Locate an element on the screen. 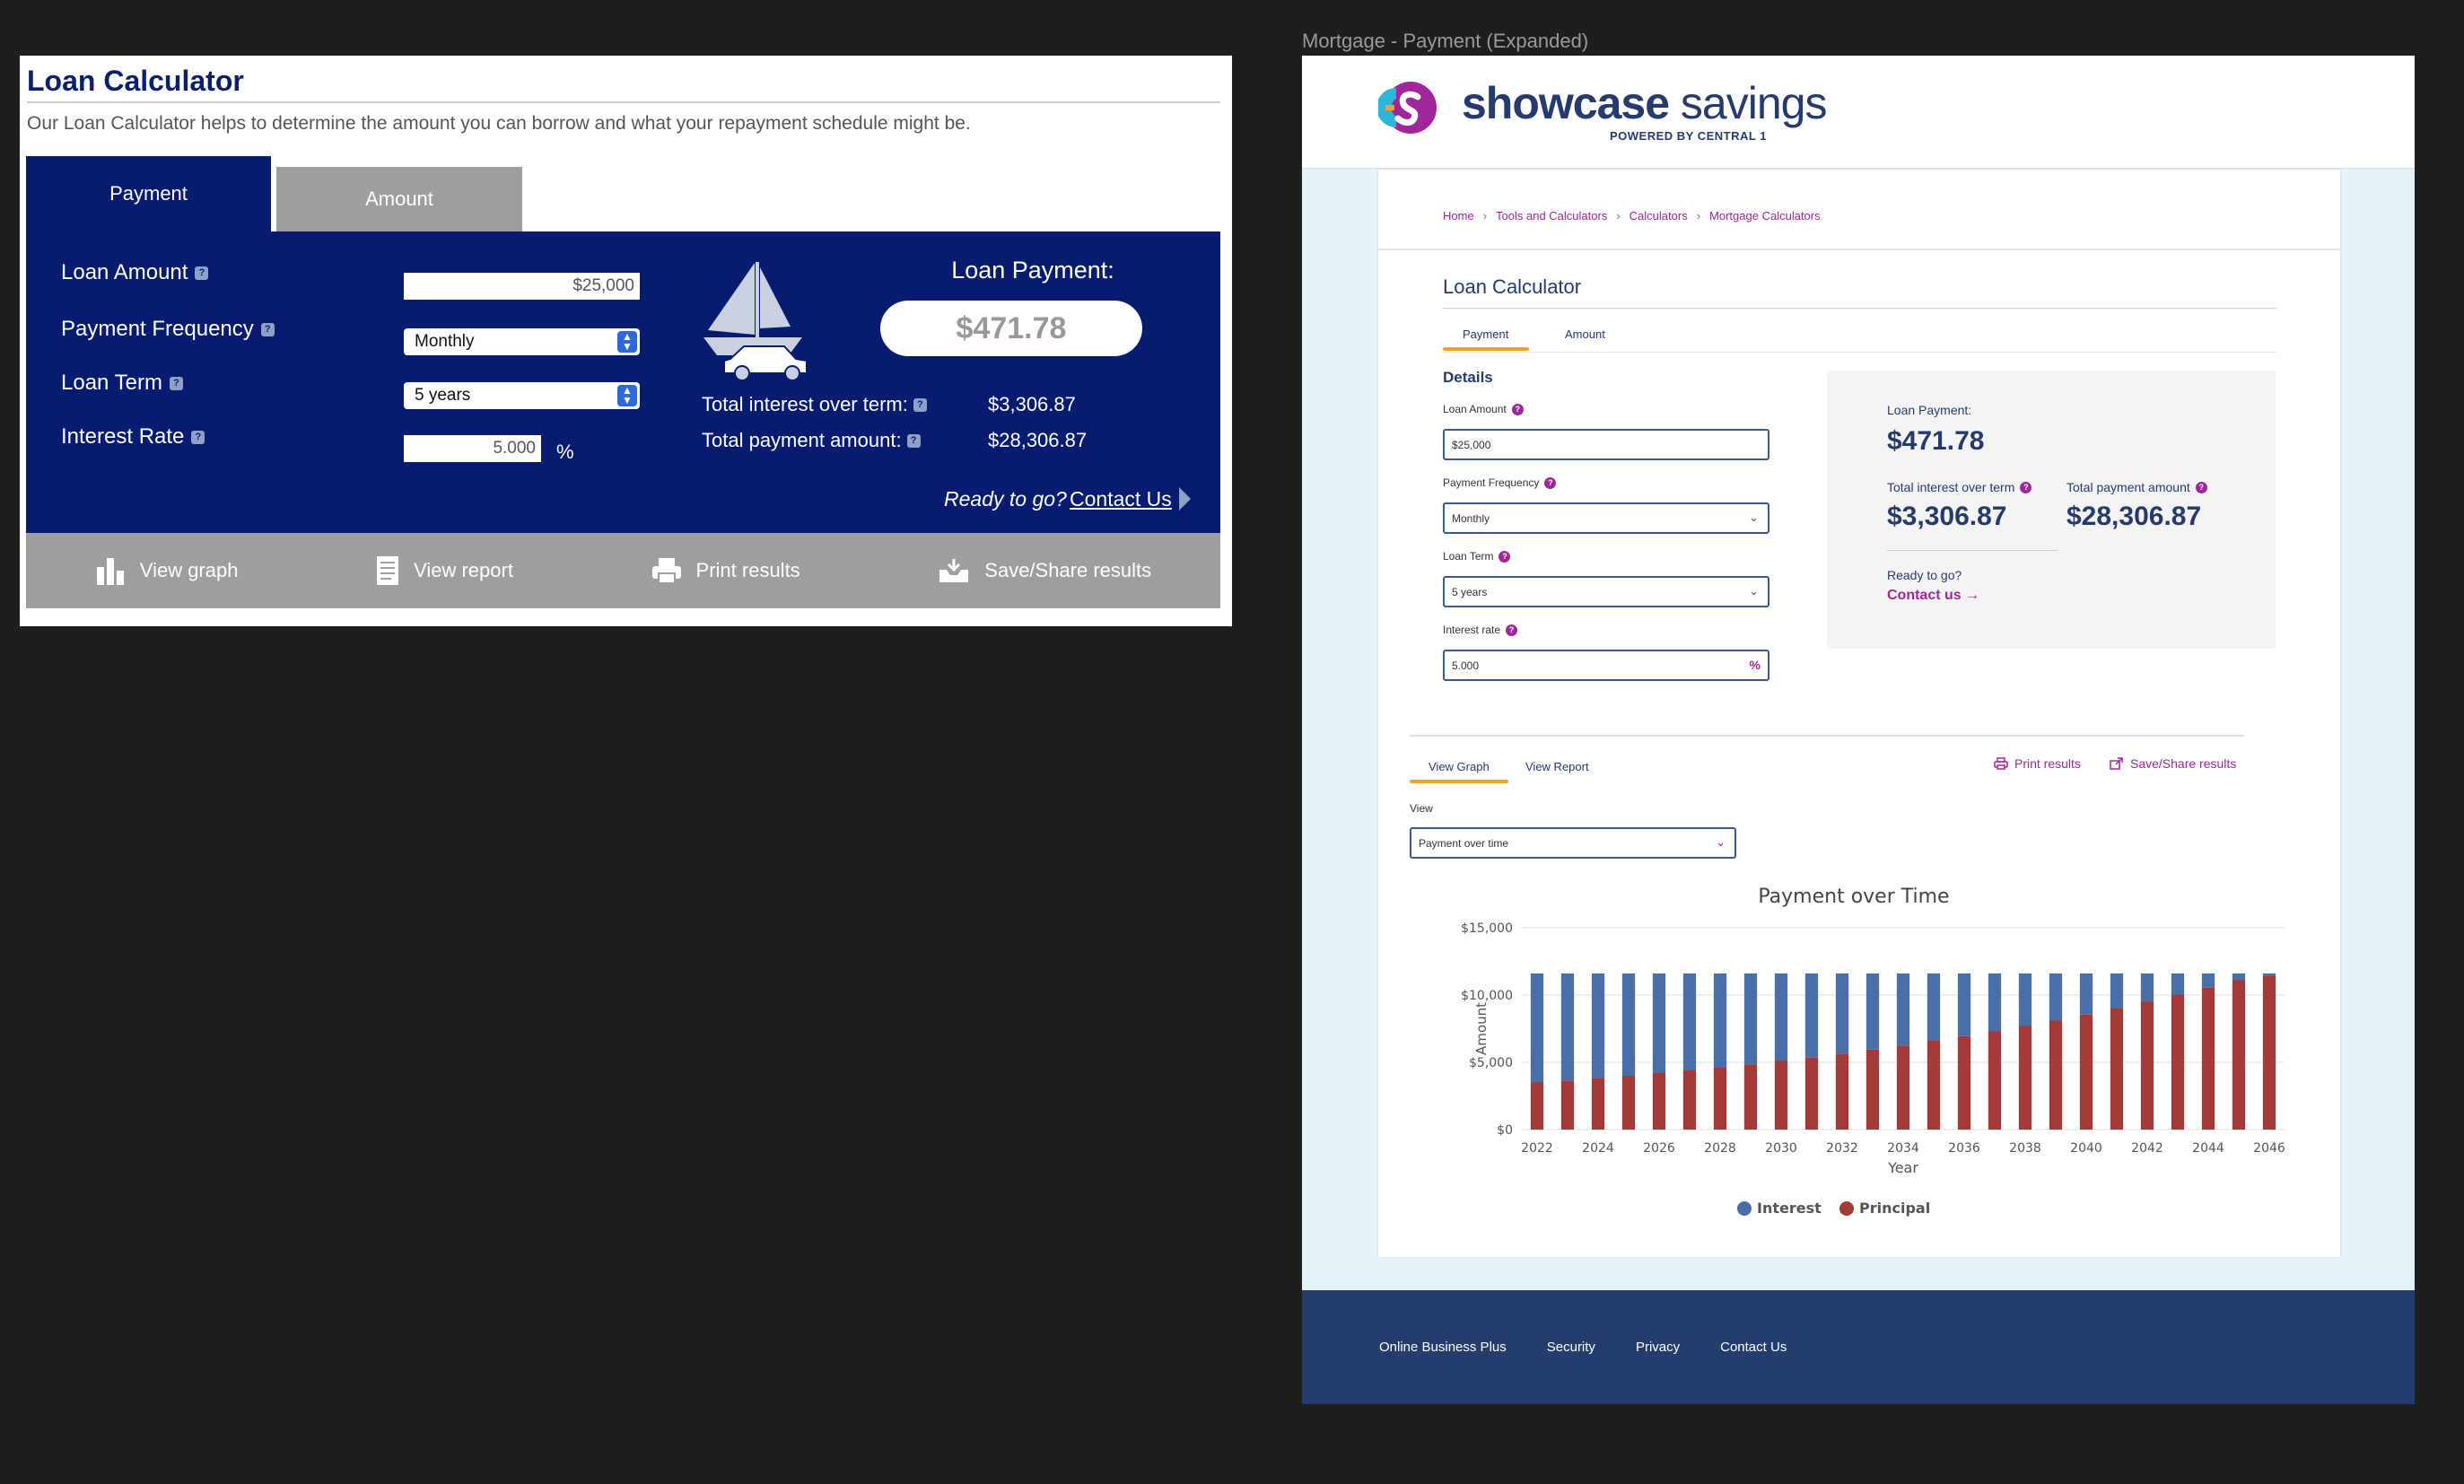 The image size is (2464, 1484). breadcrumb-calculators: Calculators is located at coordinates (1658, 216).